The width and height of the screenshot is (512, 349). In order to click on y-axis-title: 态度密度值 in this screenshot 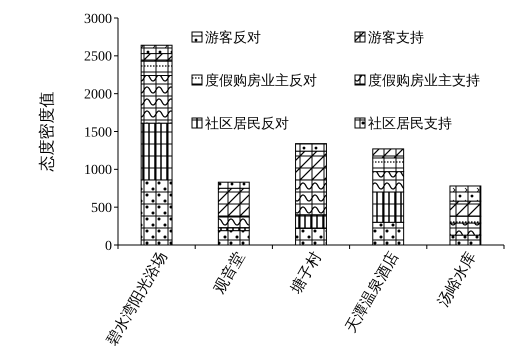, I will do `click(47, 132)`.